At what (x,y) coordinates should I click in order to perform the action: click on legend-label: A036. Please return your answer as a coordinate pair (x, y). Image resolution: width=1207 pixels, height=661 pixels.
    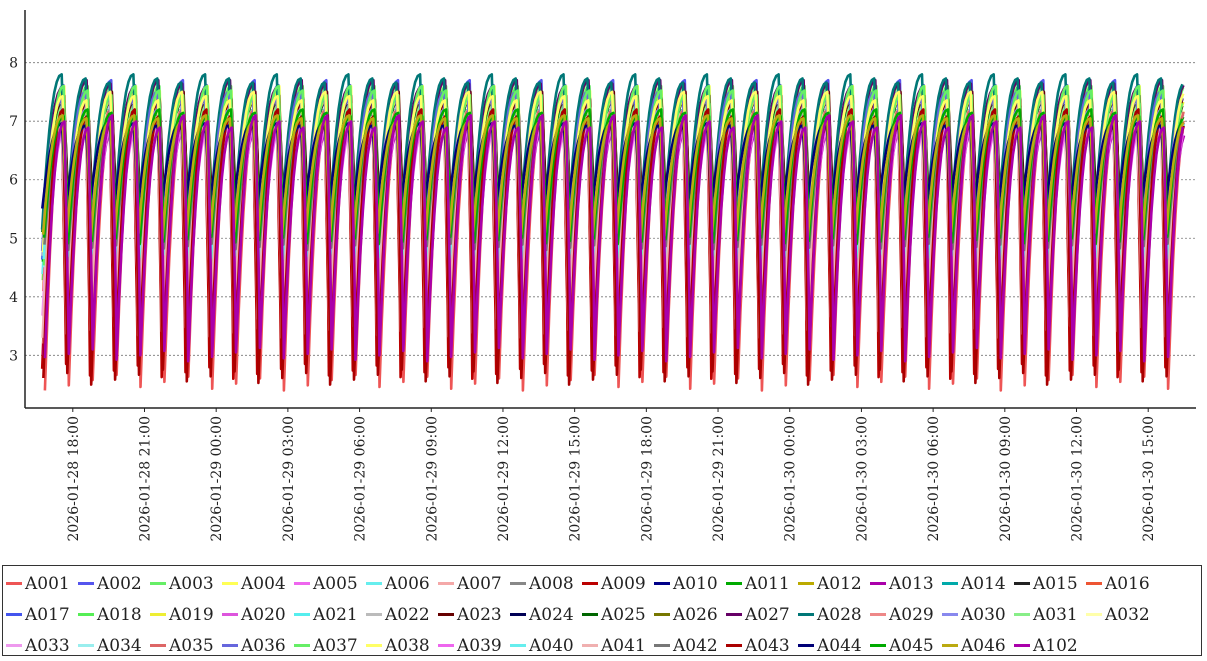
    Looking at the image, I should click on (263, 645).